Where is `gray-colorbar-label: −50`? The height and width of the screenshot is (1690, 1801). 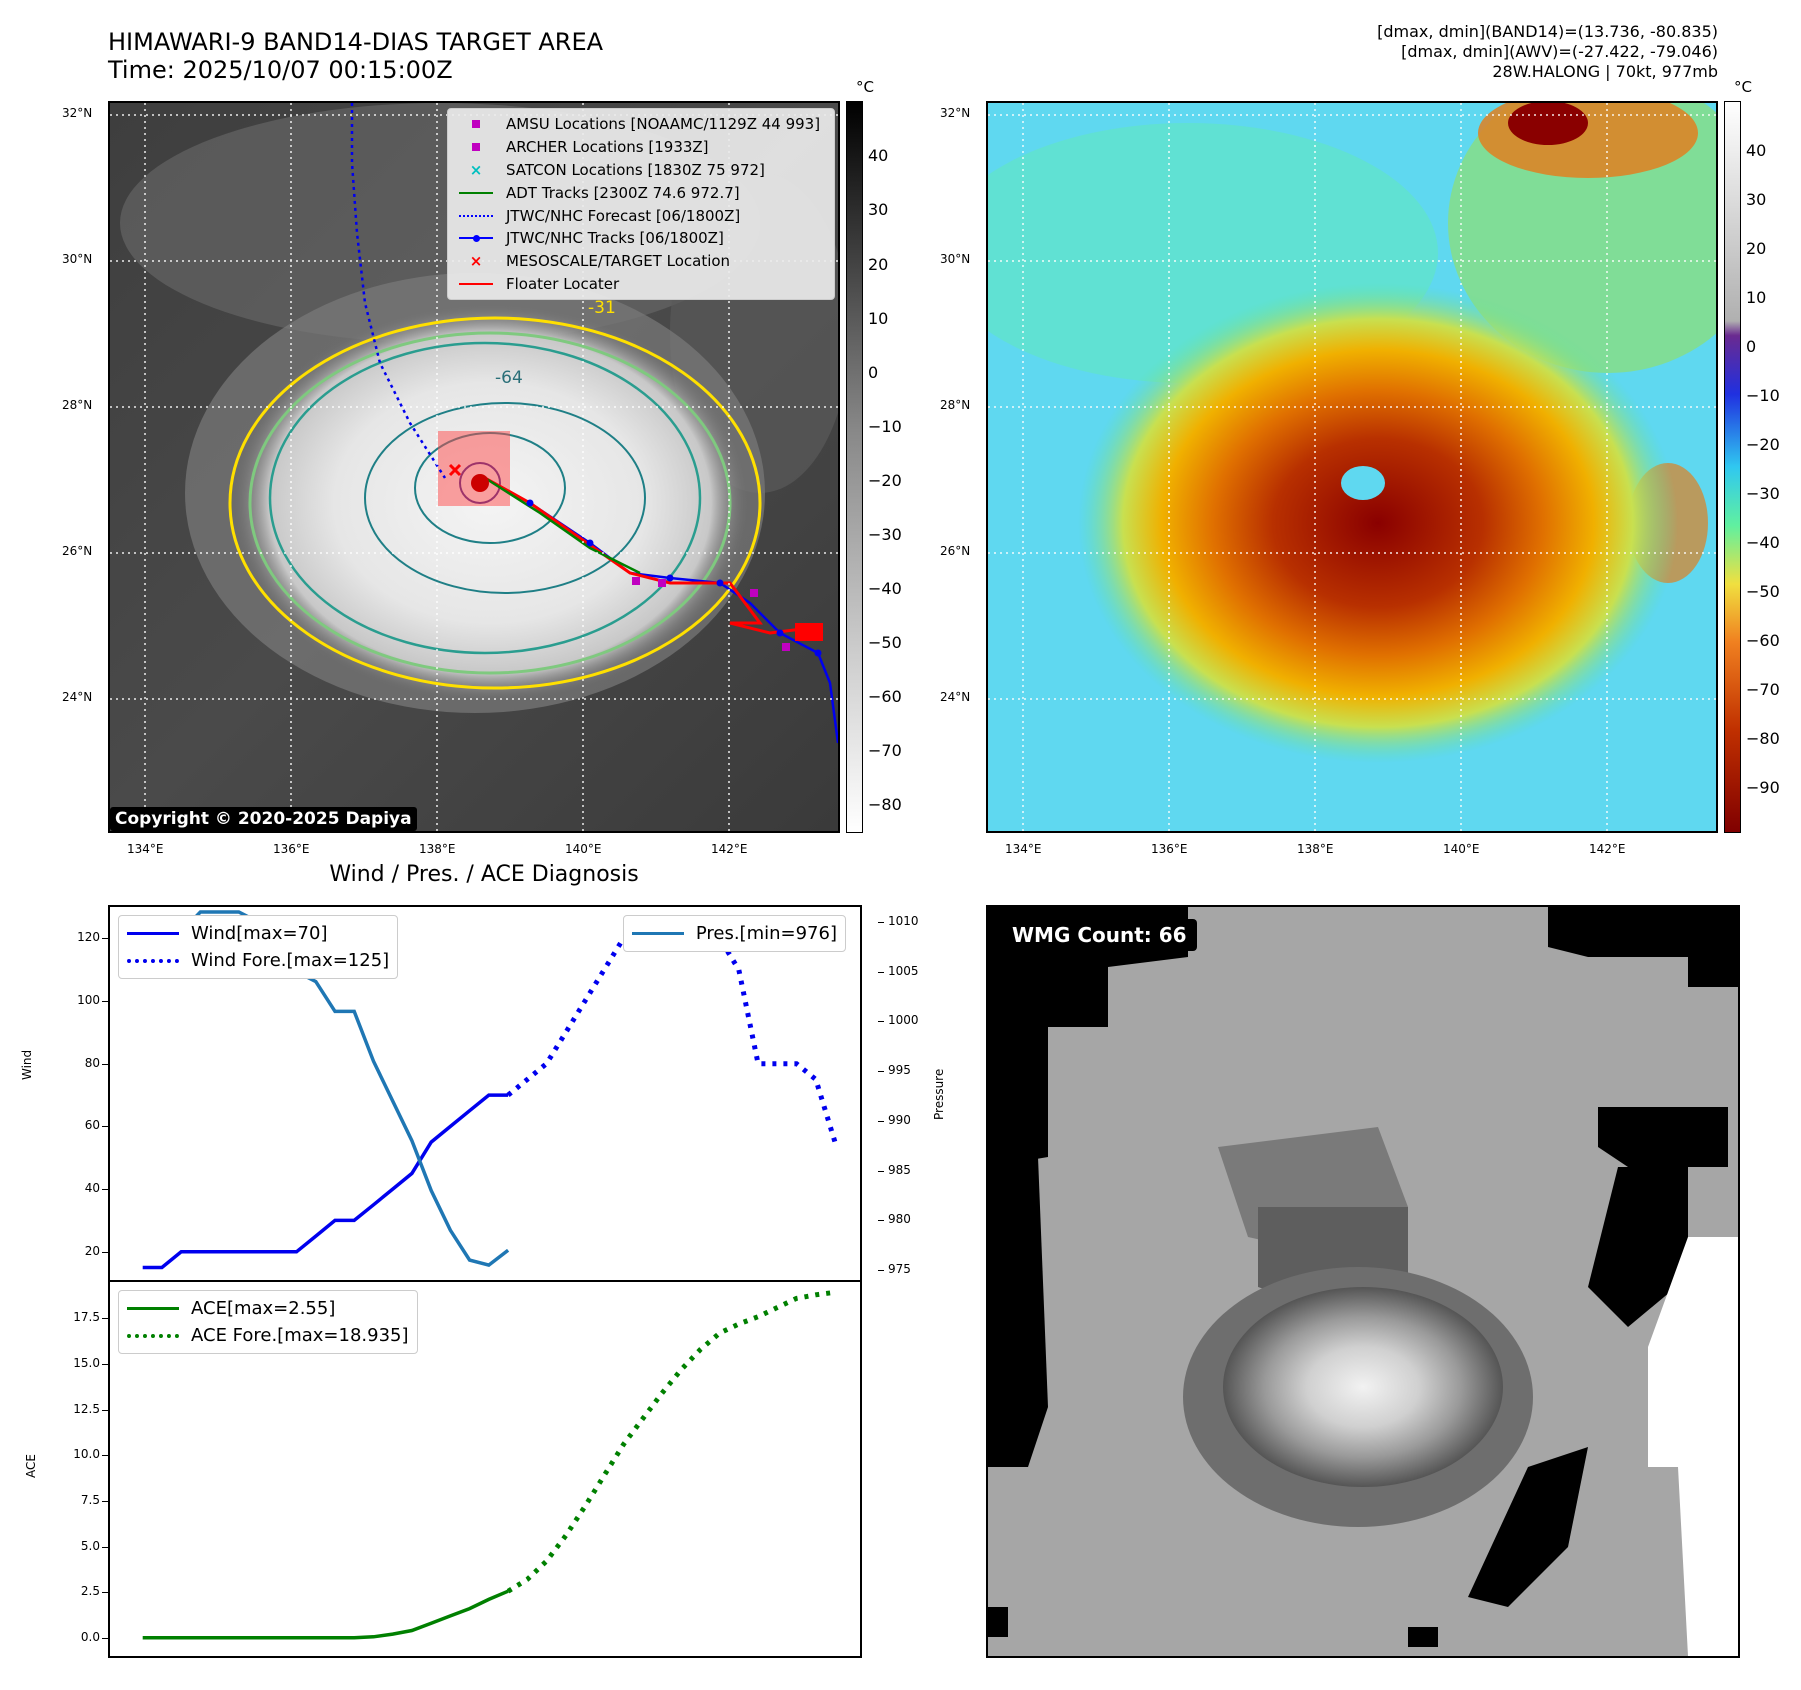
gray-colorbar-label: −50 is located at coordinates (885, 642).